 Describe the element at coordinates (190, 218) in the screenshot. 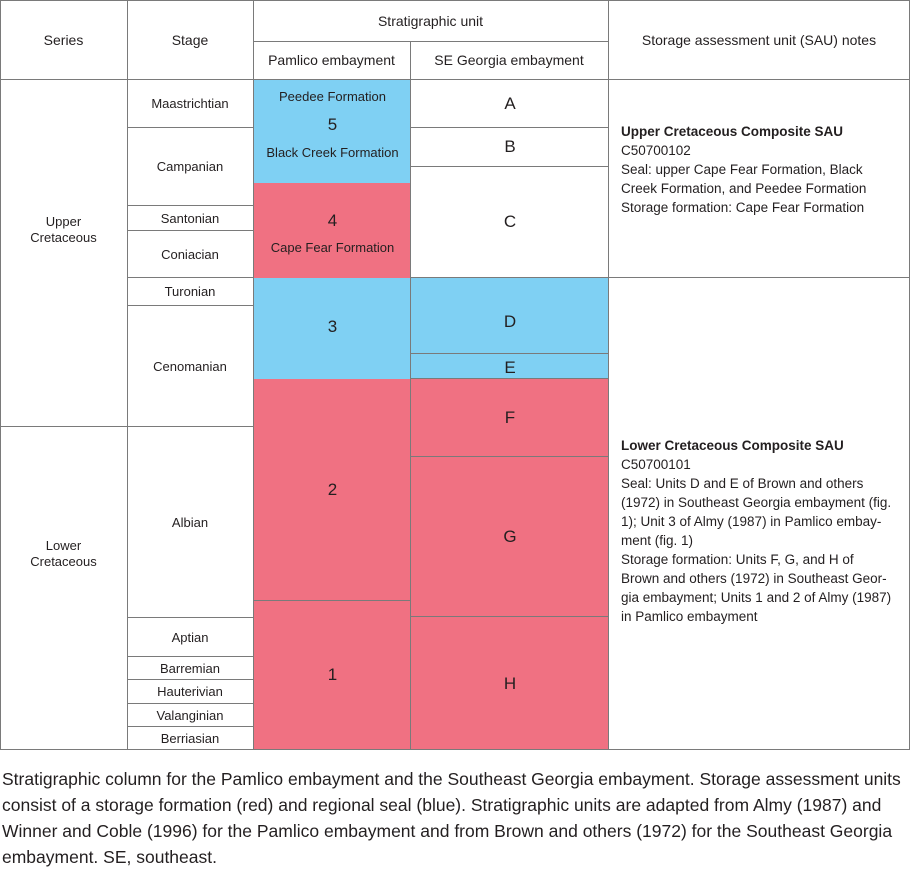

I see `stage-santonian: Santonian` at that location.